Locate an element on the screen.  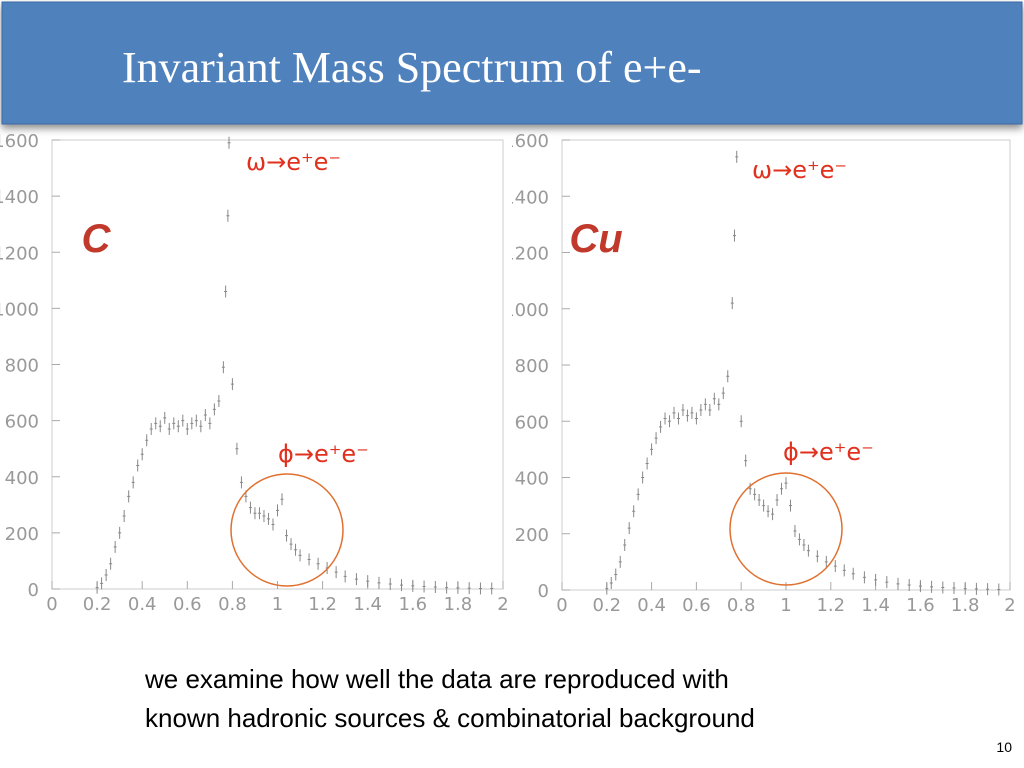
nucleus-label: Cu is located at coordinates (595, 239).